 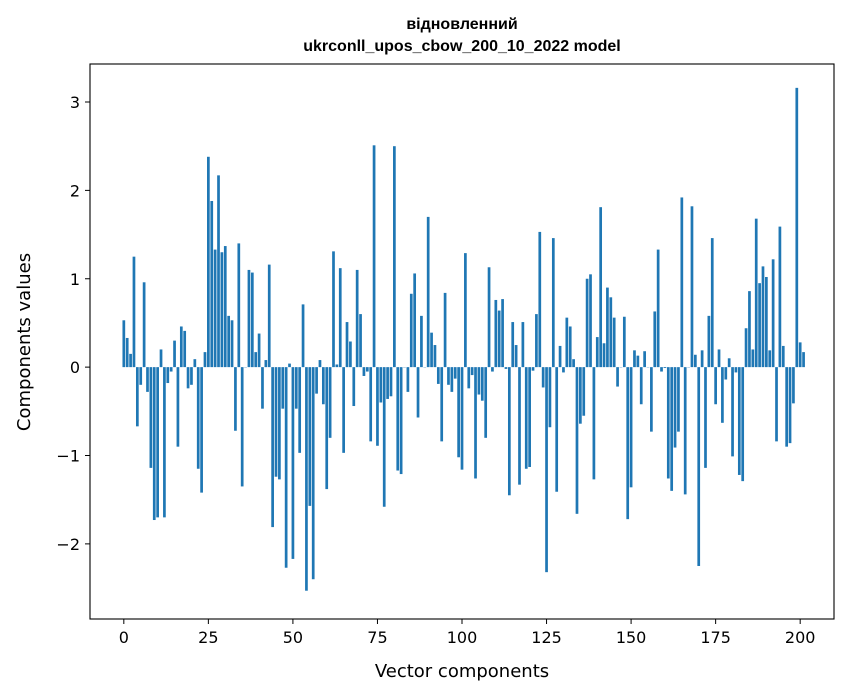 What do you see at coordinates (631, 637) in the screenshot?
I see `x-tick-label: 150` at bounding box center [631, 637].